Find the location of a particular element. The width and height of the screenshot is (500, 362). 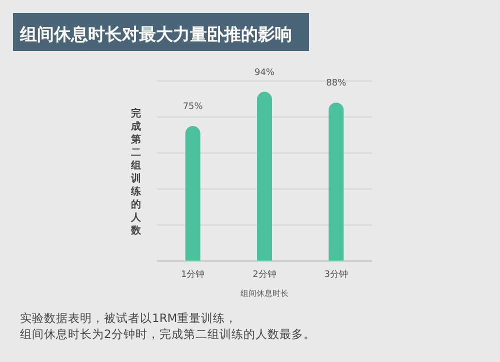

x-tick-label: 2分钟 is located at coordinates (264, 274).